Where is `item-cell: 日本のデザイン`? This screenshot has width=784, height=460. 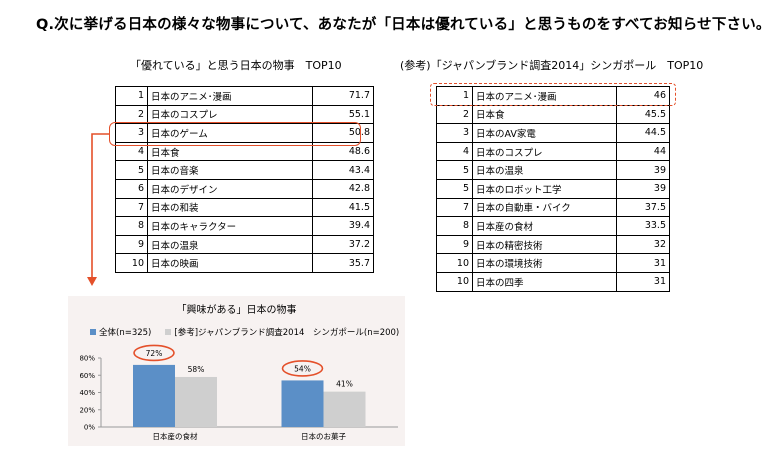
item-cell: 日本のデザイン is located at coordinates (230, 188).